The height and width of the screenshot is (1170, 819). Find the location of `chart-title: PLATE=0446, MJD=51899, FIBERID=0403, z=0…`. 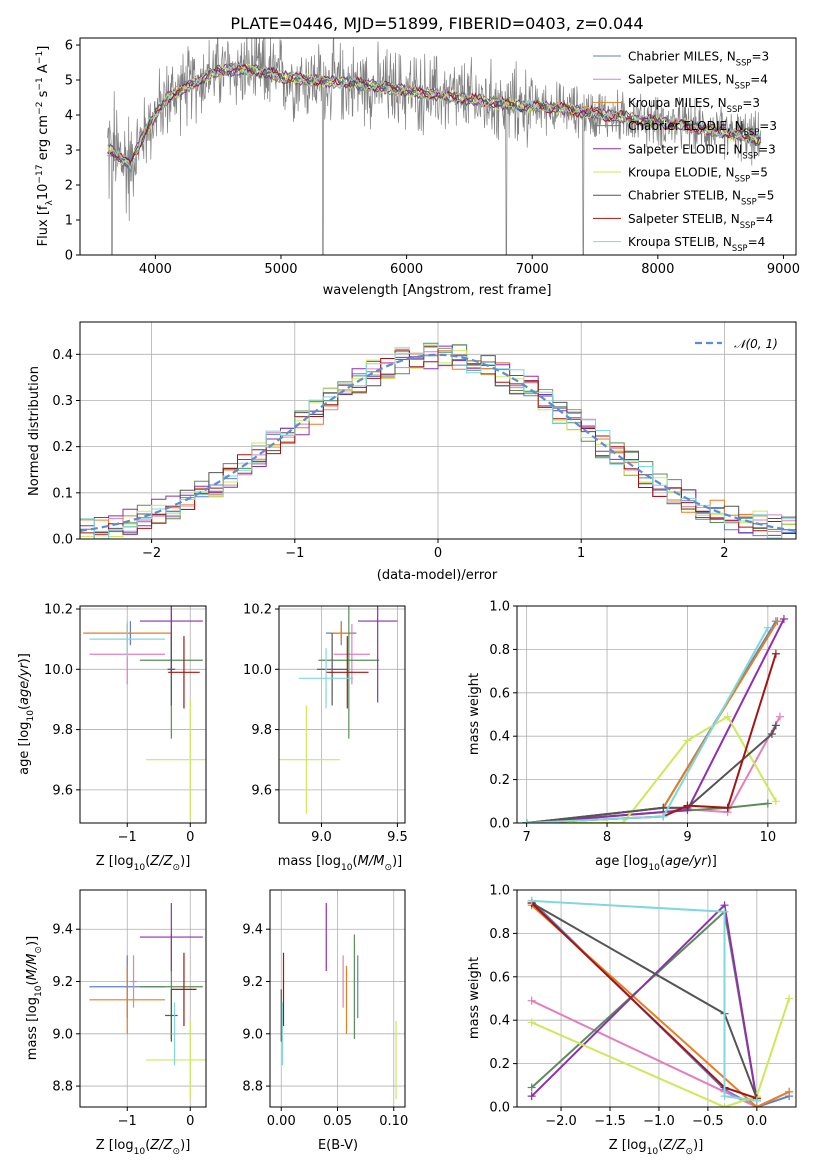

chart-title: PLATE=0446, MJD=51899, FIBERID=0403, z=0… is located at coordinates (436, 23).